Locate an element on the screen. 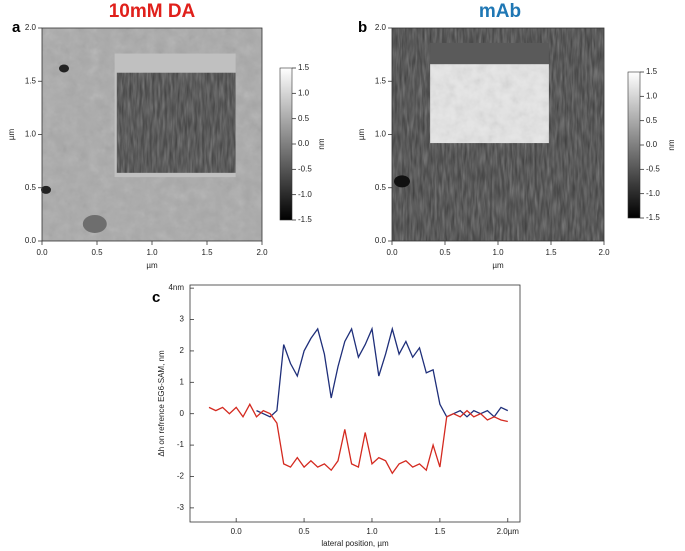 The height and width of the screenshot is (551, 685). panel-title: 10mM DA is located at coordinates (152, 11).